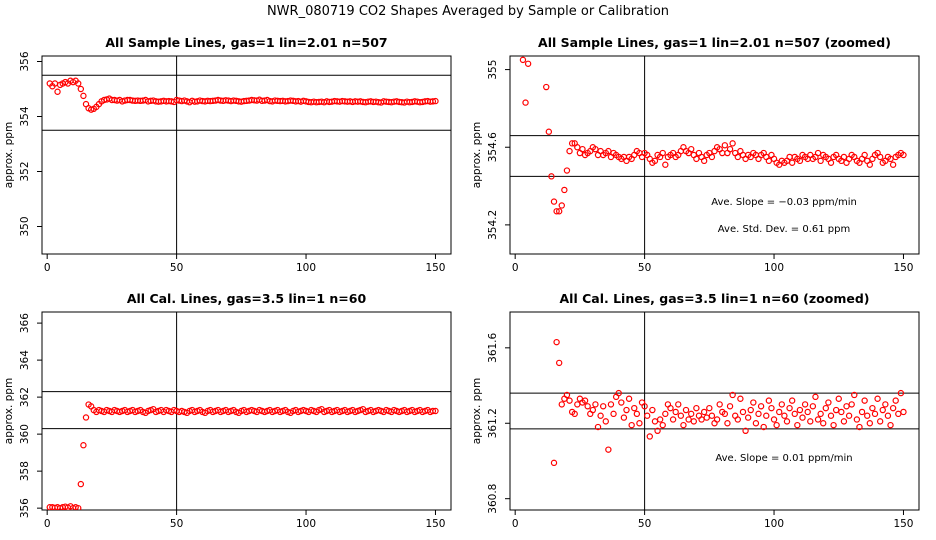 This screenshot has width=936, height=540. What do you see at coordinates (783, 458) in the screenshot?
I see `annotation-text: Ave. Slope = 0.01 ppm/min` at bounding box center [783, 458].